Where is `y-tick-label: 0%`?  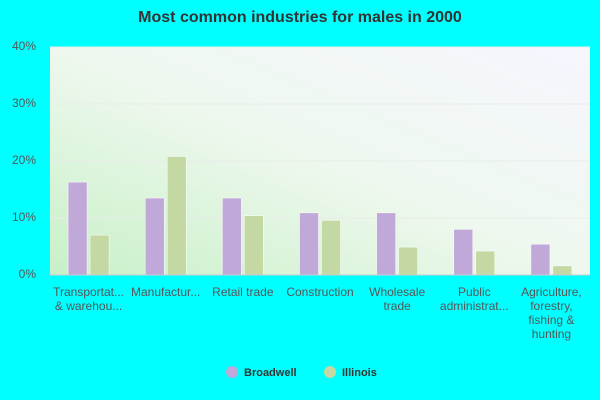
y-tick-label: 0% is located at coordinates (28, 274).